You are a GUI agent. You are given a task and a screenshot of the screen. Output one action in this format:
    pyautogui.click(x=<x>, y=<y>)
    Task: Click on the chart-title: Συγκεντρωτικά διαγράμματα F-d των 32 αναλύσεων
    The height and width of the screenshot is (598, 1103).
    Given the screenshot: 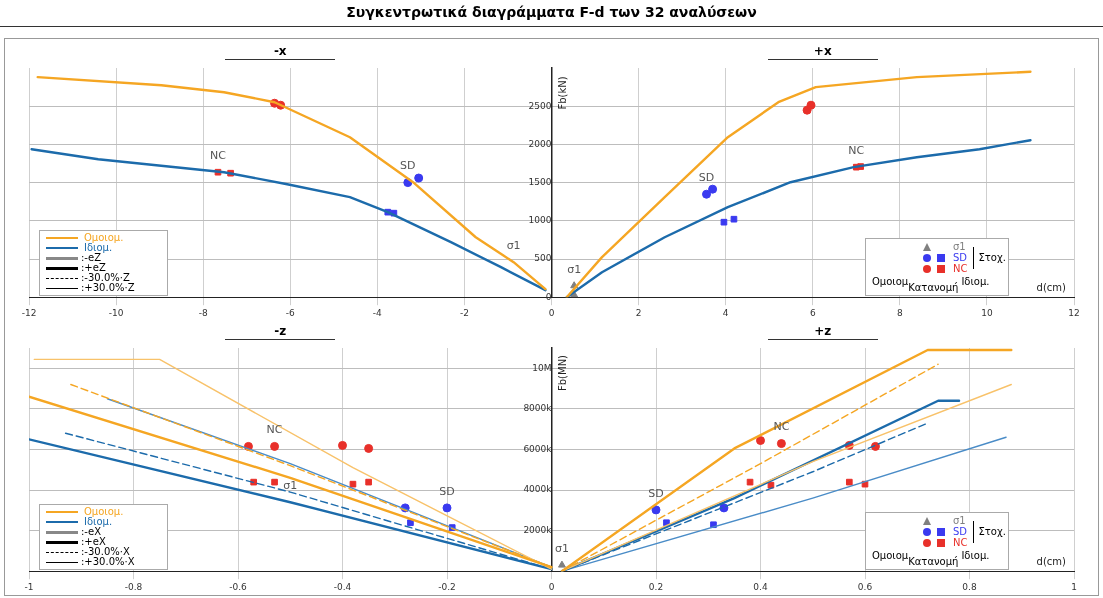 What is the action you would take?
    pyautogui.click(x=551, y=15)
    